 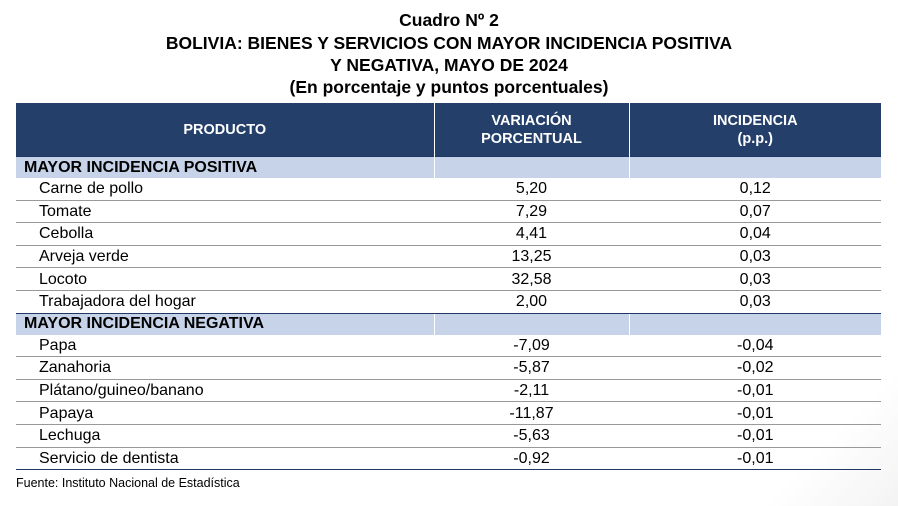 What do you see at coordinates (449, 20) in the screenshot?
I see `title-number: Cuadro Nº 2` at bounding box center [449, 20].